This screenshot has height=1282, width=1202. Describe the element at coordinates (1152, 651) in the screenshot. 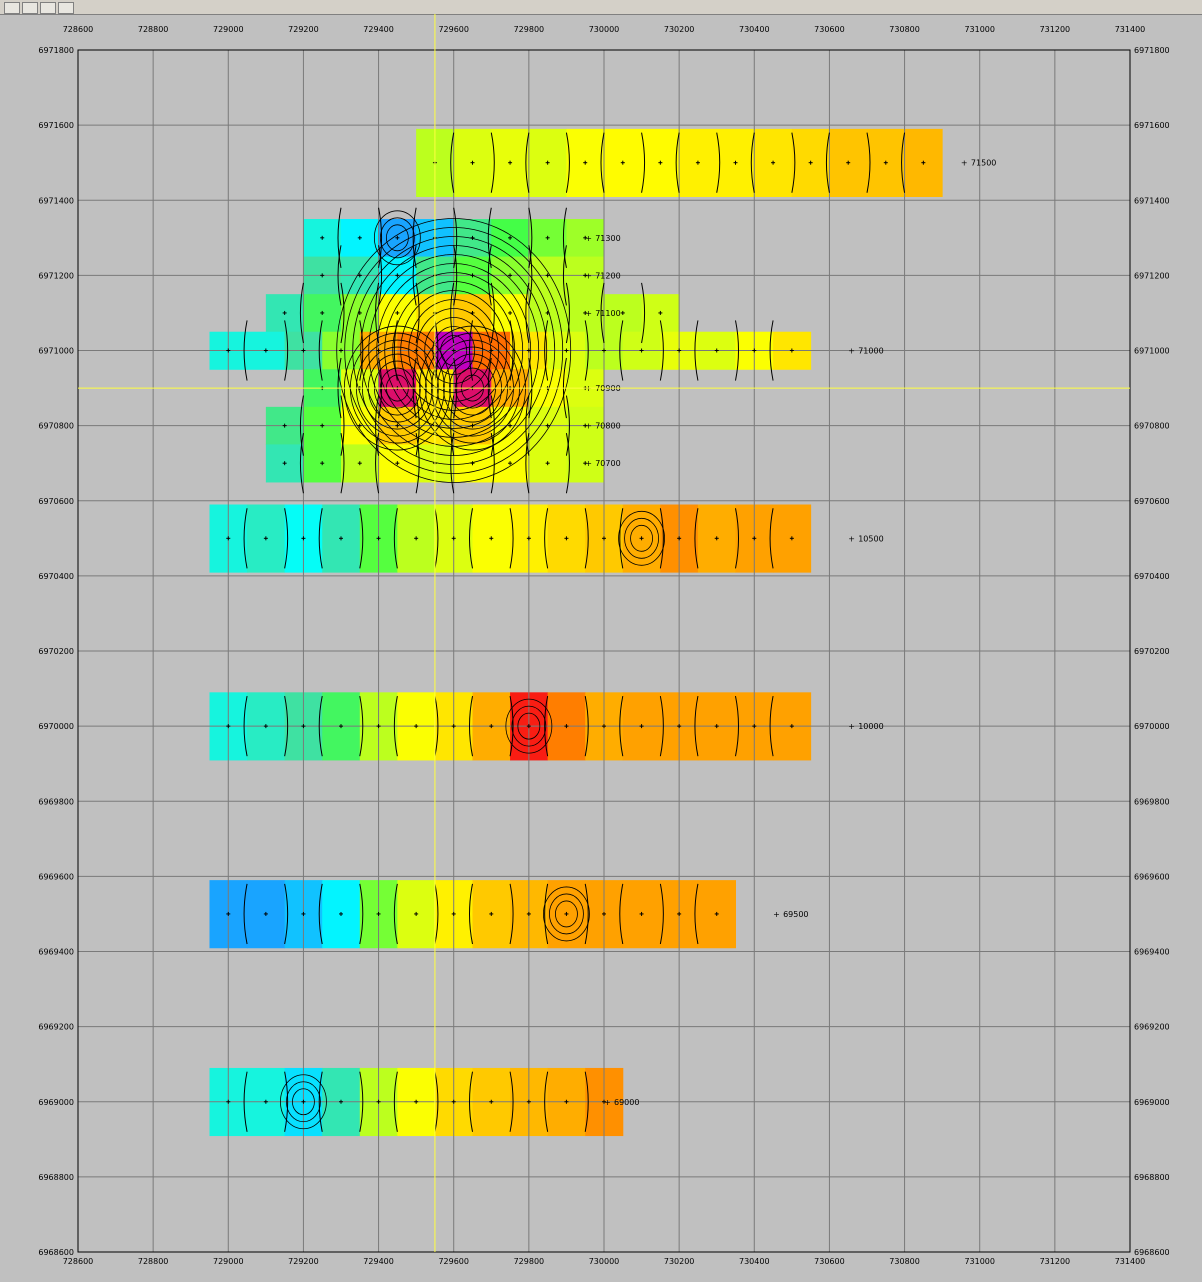

I see `y-tick-right: 6970200` at that location.